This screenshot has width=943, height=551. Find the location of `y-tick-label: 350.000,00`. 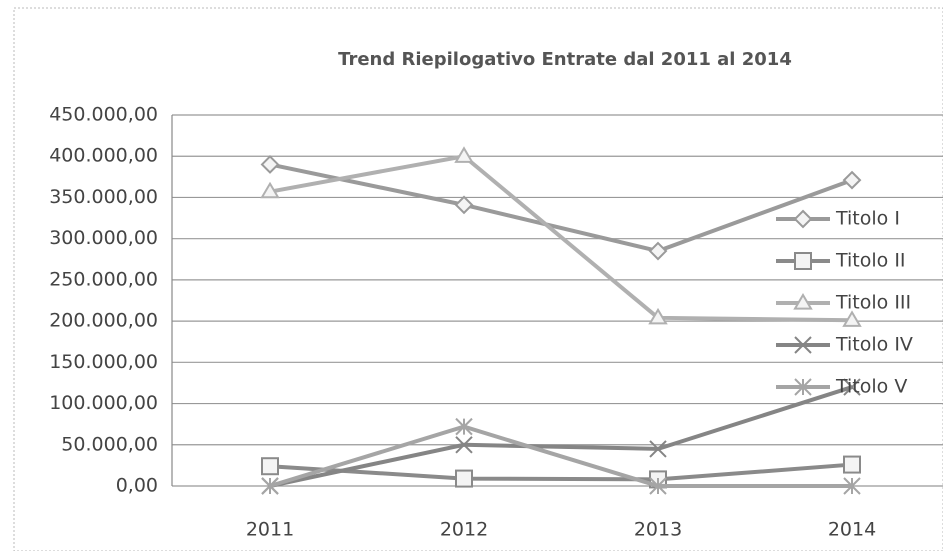

y-tick-label: 350.000,00 is located at coordinates (103, 197).